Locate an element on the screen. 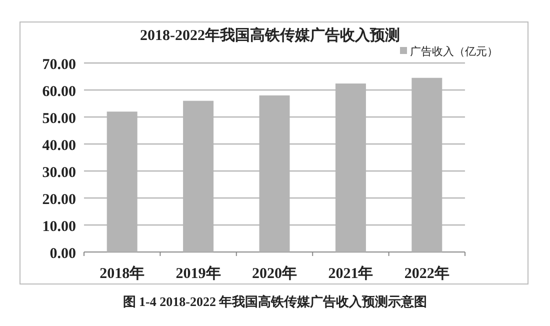 The image size is (550, 326). x-tick-label: 2022年 is located at coordinates (427, 273).